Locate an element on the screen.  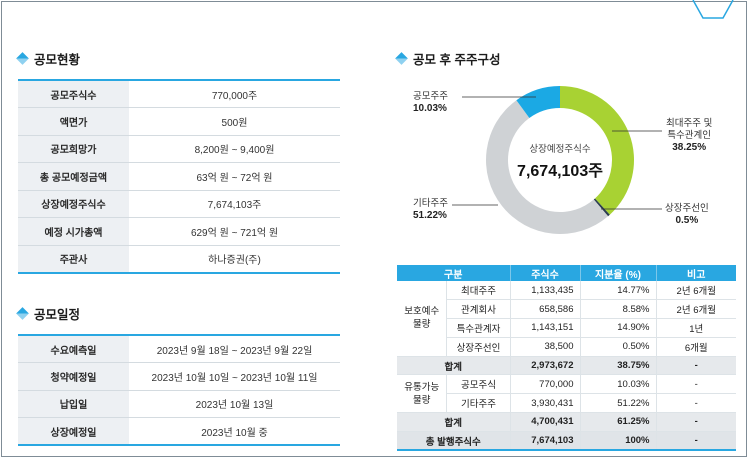
row-shares: 1,133,435 is located at coordinates (545, 291).